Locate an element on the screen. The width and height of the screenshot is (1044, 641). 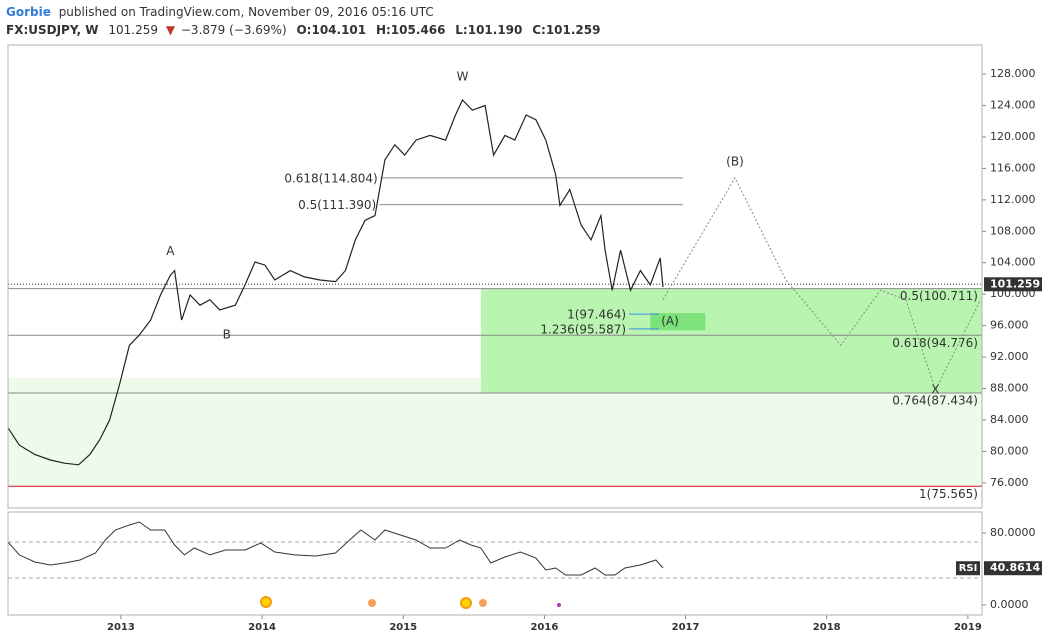
wave-label: W is located at coordinates (463, 77).